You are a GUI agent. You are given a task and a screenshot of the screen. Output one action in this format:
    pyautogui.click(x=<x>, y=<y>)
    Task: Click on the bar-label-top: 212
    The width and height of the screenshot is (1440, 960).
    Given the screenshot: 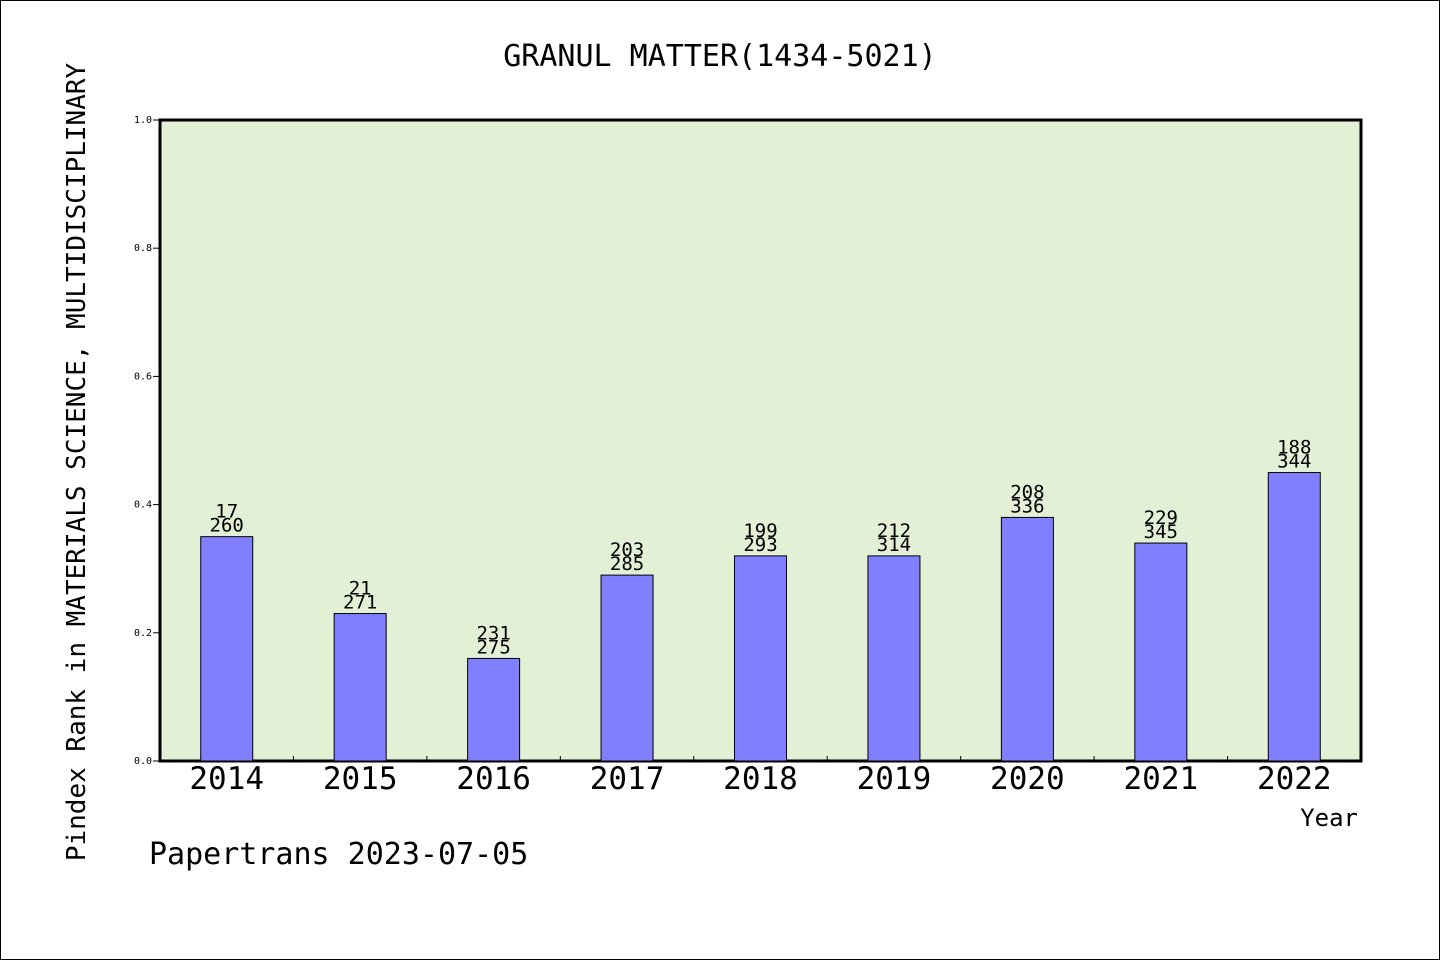 What is the action you would take?
    pyautogui.click(x=894, y=531)
    